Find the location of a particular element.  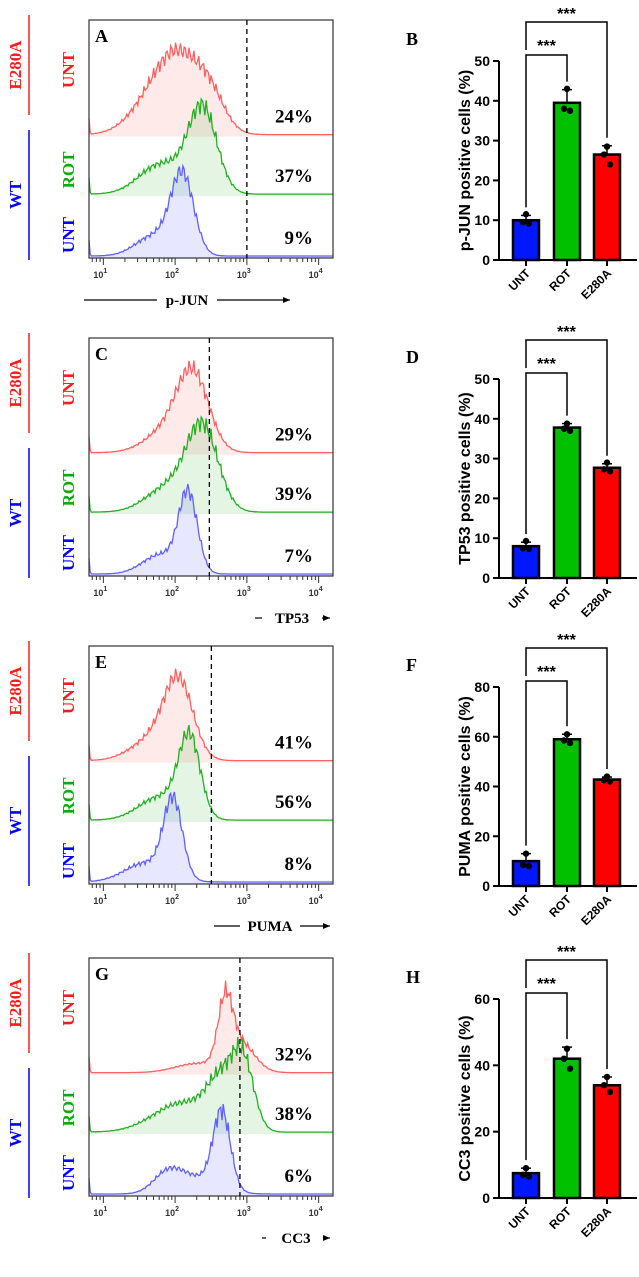

bar-unt is located at coordinates (526, 562).